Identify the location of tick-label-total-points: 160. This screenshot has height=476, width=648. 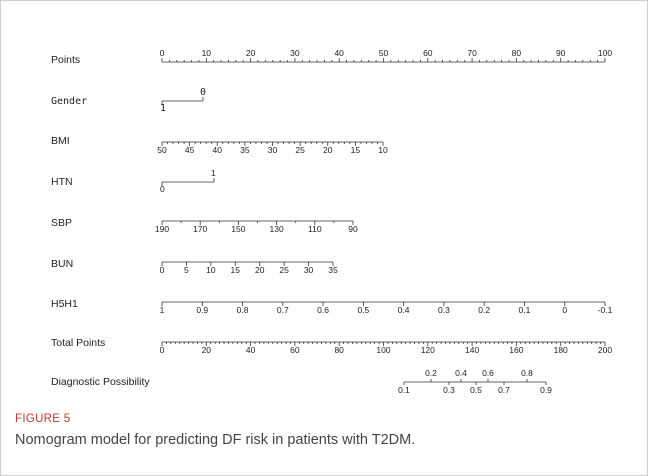
(516, 350).